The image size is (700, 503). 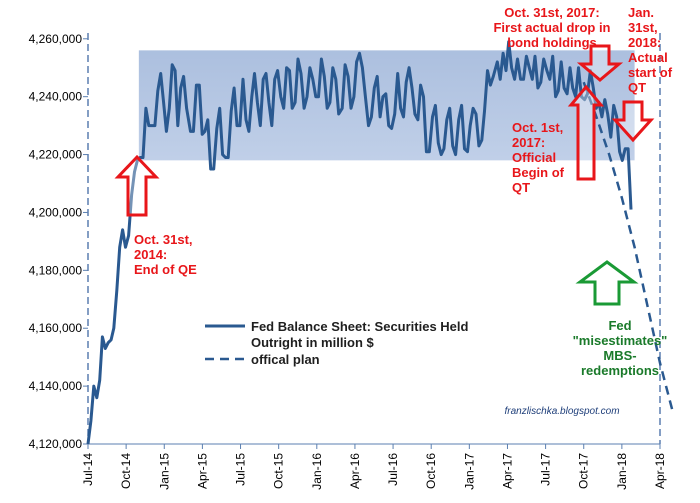 I want to click on x-tick-label: Apr-15, so click(x=202, y=471).